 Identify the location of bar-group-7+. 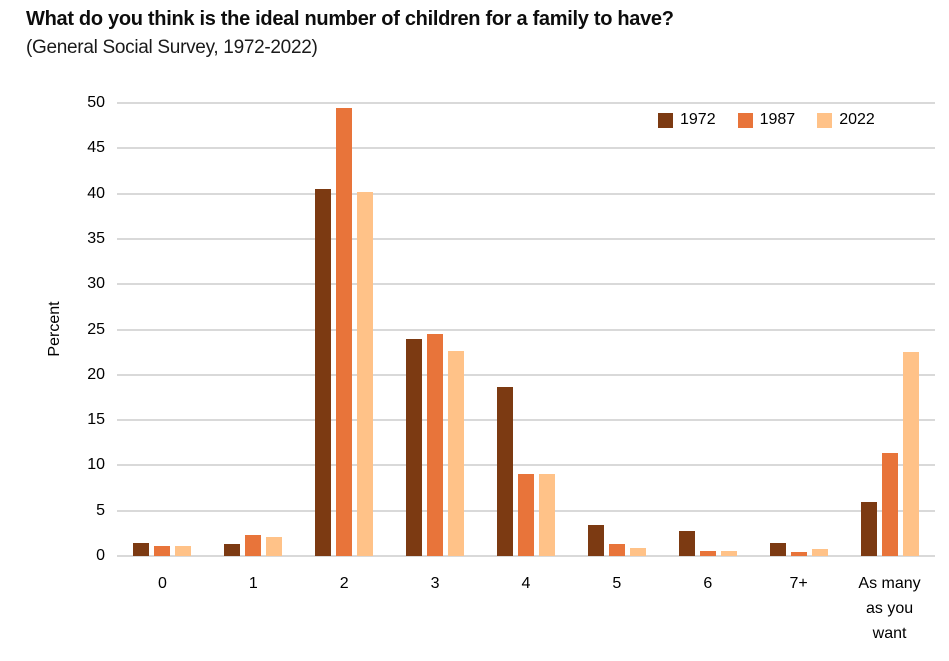
(798, 329).